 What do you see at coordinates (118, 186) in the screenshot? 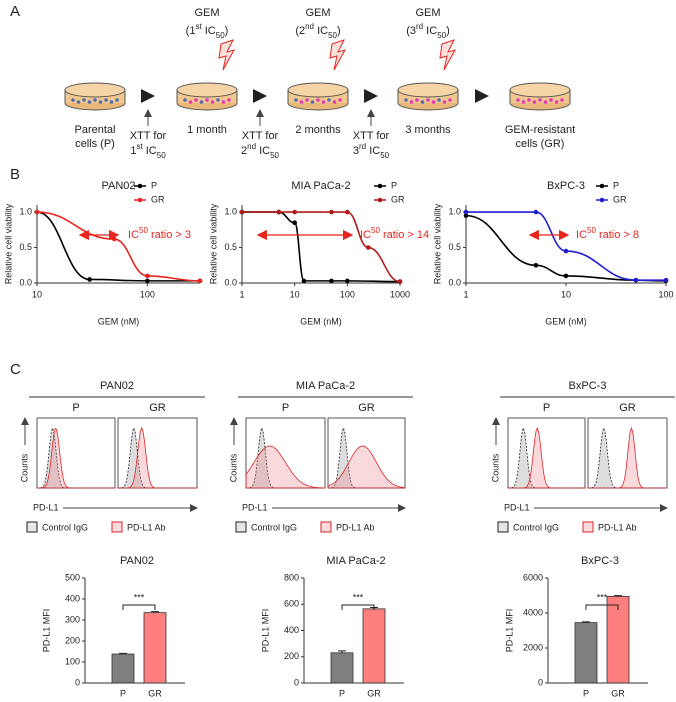
I see `chart-title: PAN02` at bounding box center [118, 186].